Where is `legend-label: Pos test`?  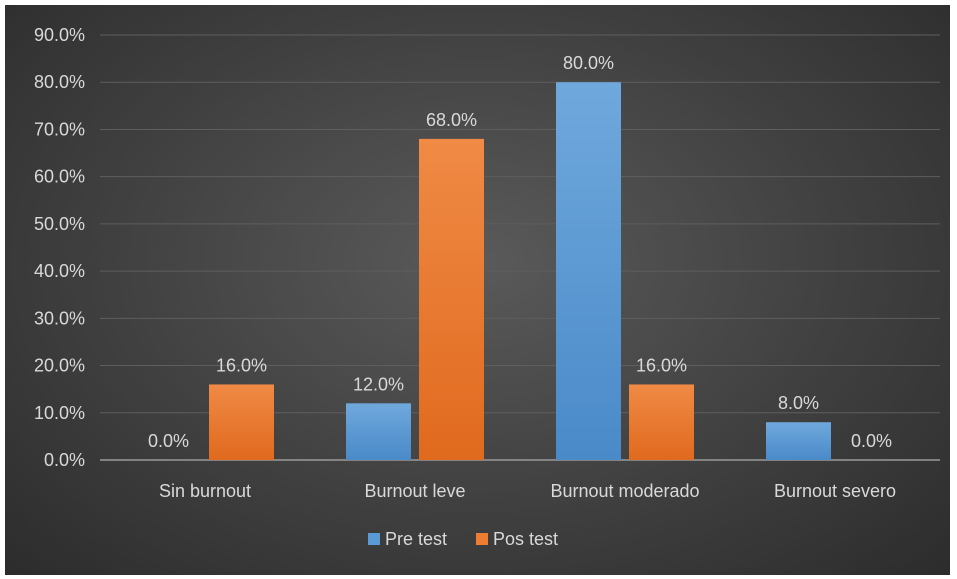
legend-label: Pos test is located at coordinates (525, 539).